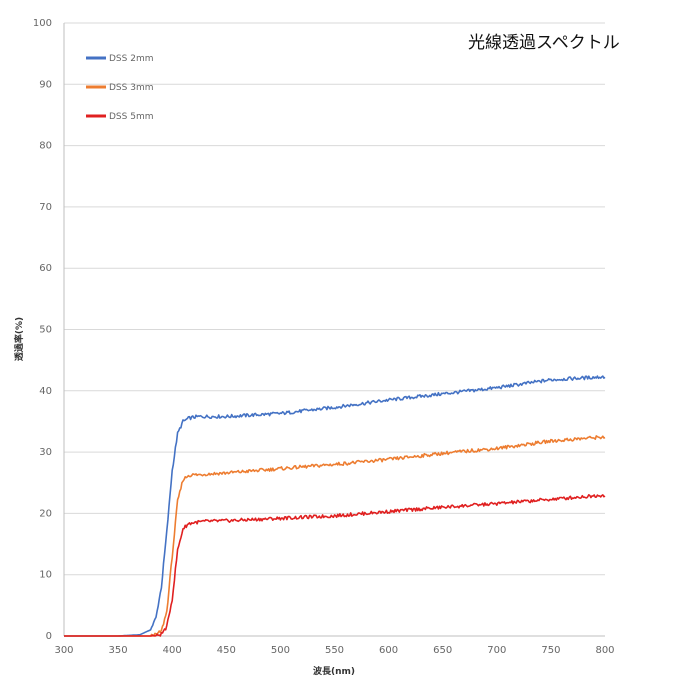  I want to click on x-tick-label: 500, so click(280, 650).